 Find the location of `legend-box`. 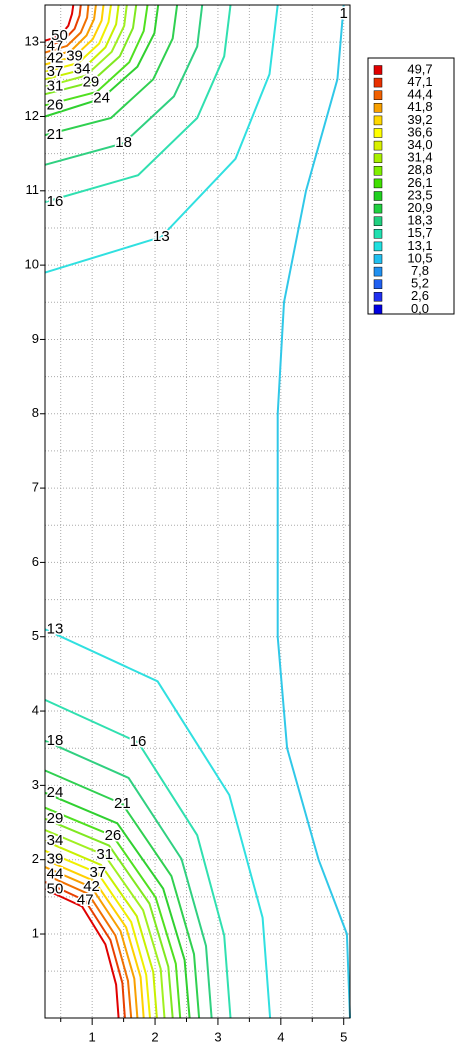

legend-box is located at coordinates (411, 186).